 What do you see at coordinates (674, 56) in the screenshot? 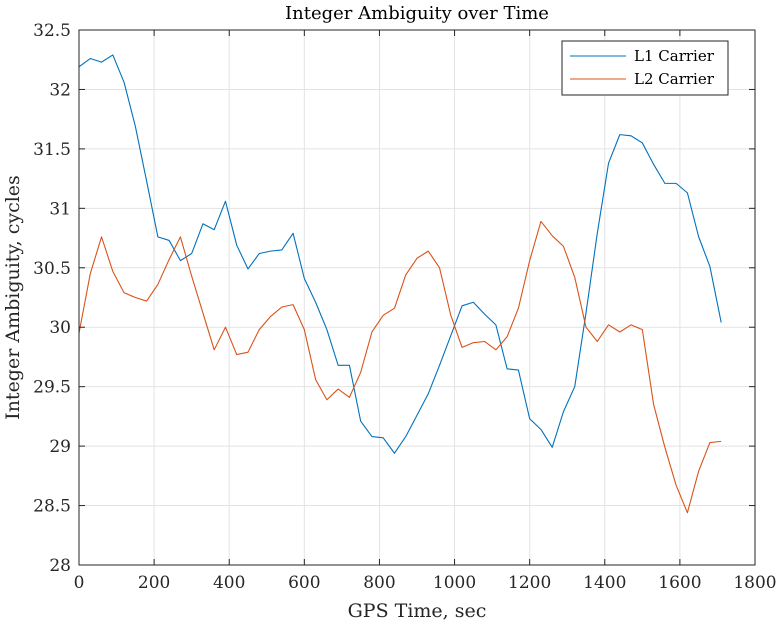
I see `legend-label: L1 Carrier` at bounding box center [674, 56].